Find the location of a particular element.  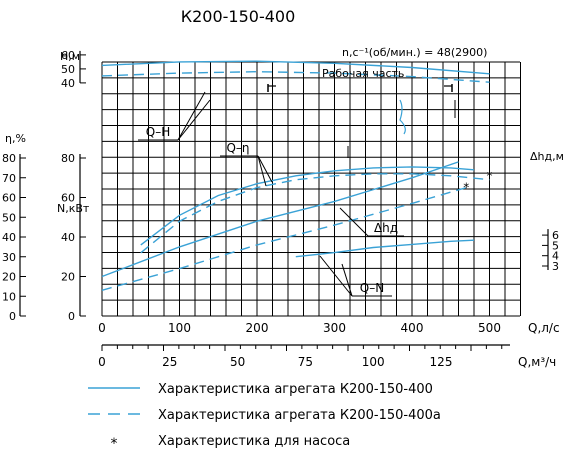

eta-tick-label: 0 is located at coordinates (12, 316).